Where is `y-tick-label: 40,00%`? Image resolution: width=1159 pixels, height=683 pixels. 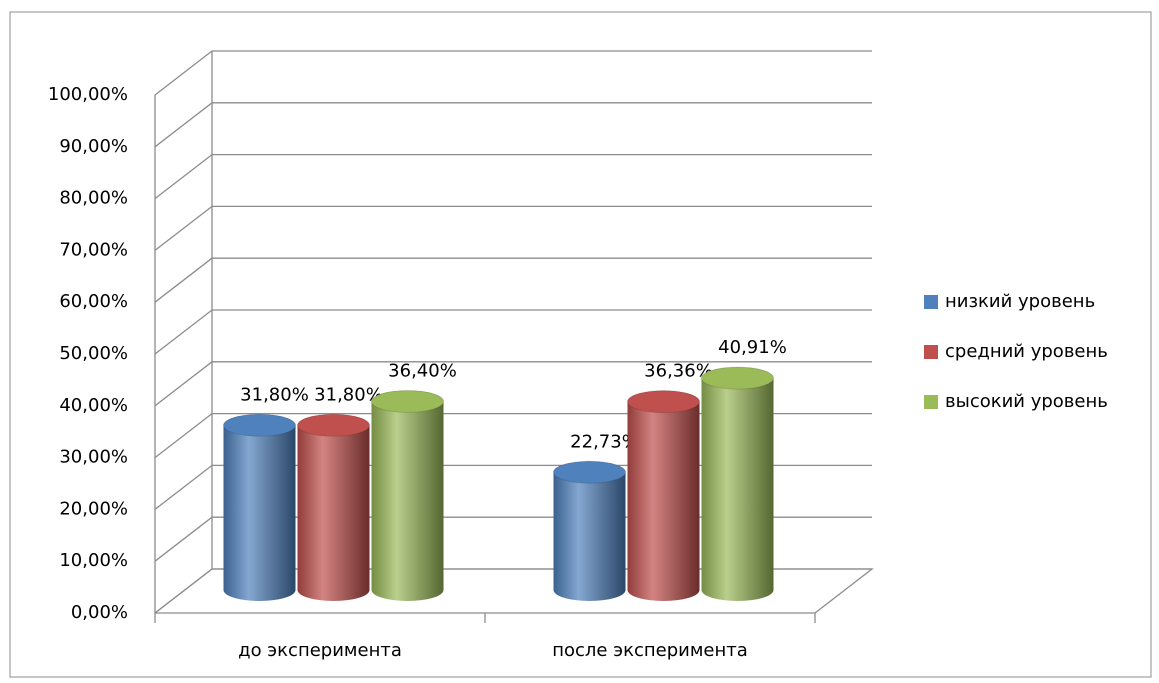
y-tick-label: 40,00% is located at coordinates (93, 405).